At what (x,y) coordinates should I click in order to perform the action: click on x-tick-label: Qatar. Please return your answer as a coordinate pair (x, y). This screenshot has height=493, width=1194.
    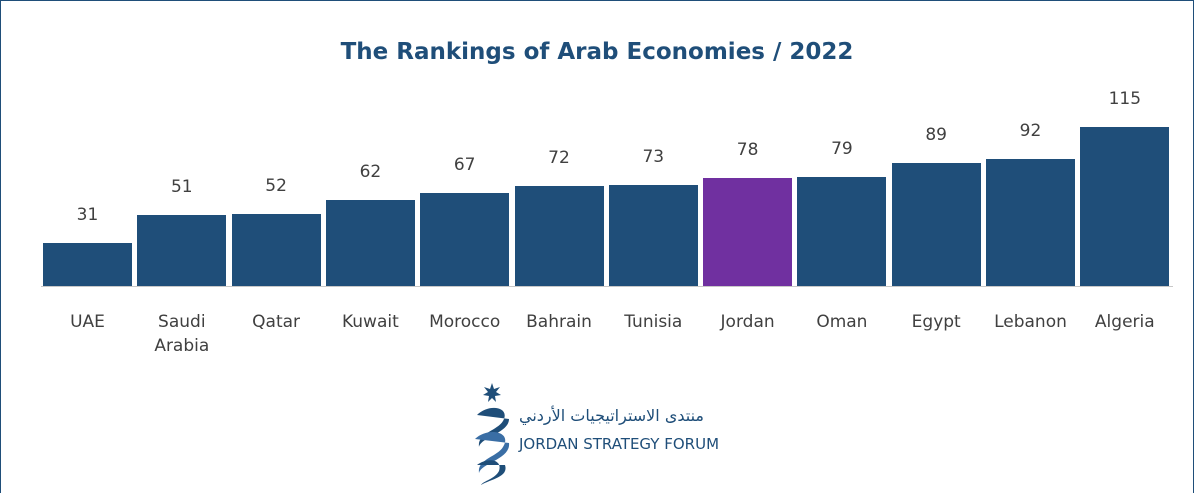
    Looking at the image, I should click on (276, 322).